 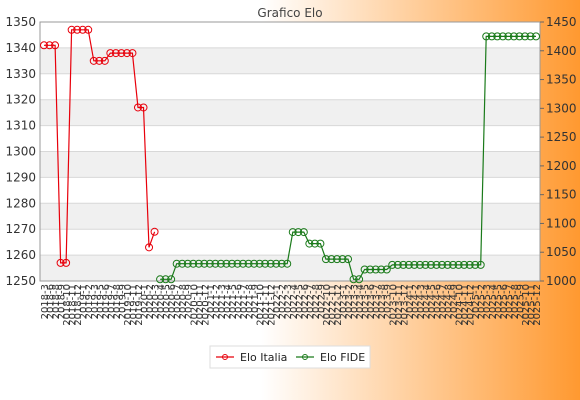 What do you see at coordinates (465, 305) in the screenshot?
I see `x-tick-label: 2024-11` at bounding box center [465, 305].